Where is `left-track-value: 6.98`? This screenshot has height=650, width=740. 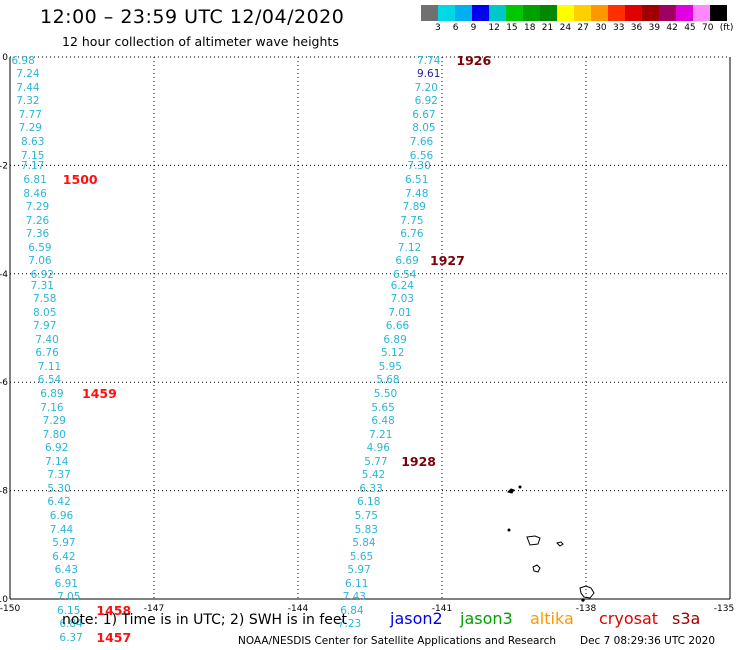 left-track-value: 6.98 is located at coordinates (23, 60).